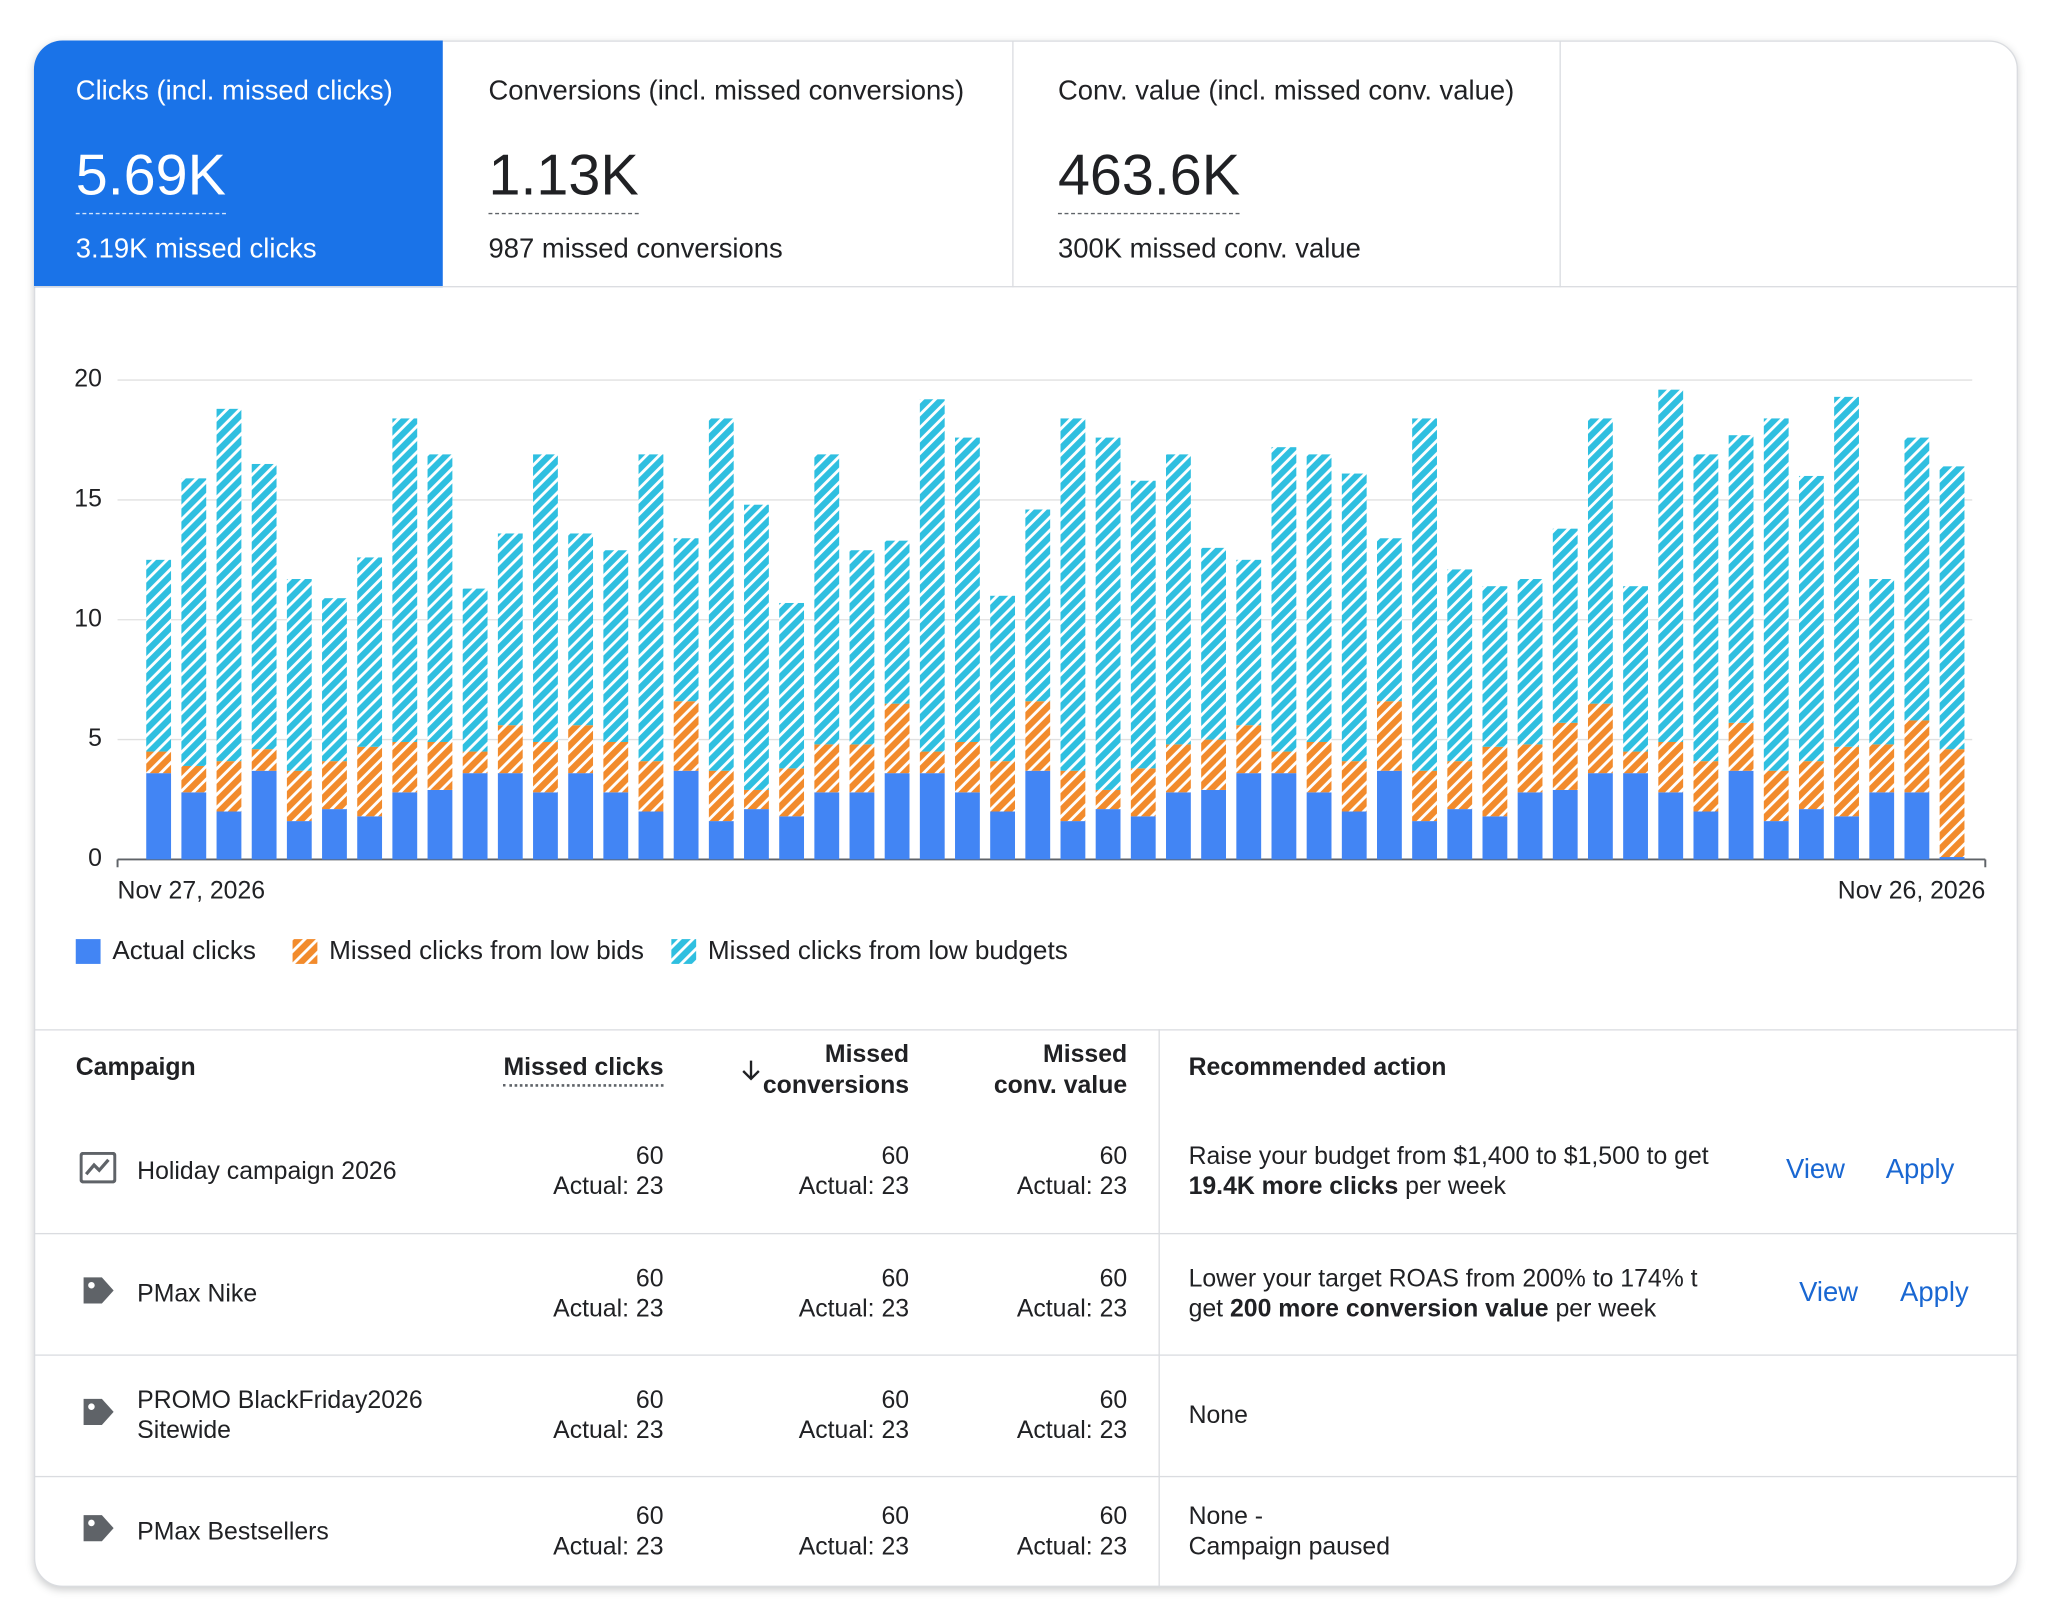 This screenshot has height=1623, width=2048. Describe the element at coordinates (280, 1415) in the screenshot. I see `campaign-name: PROMO BlackFriday2026 Sitewide` at that location.